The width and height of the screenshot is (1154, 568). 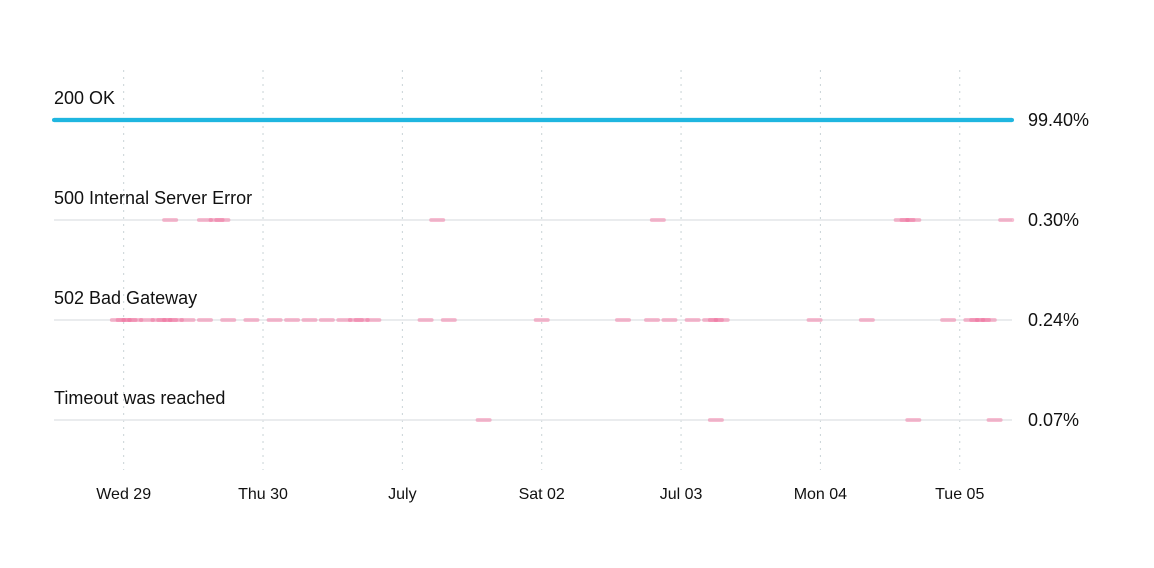 I want to click on x-tick-label: Mon 04, so click(x=820, y=494).